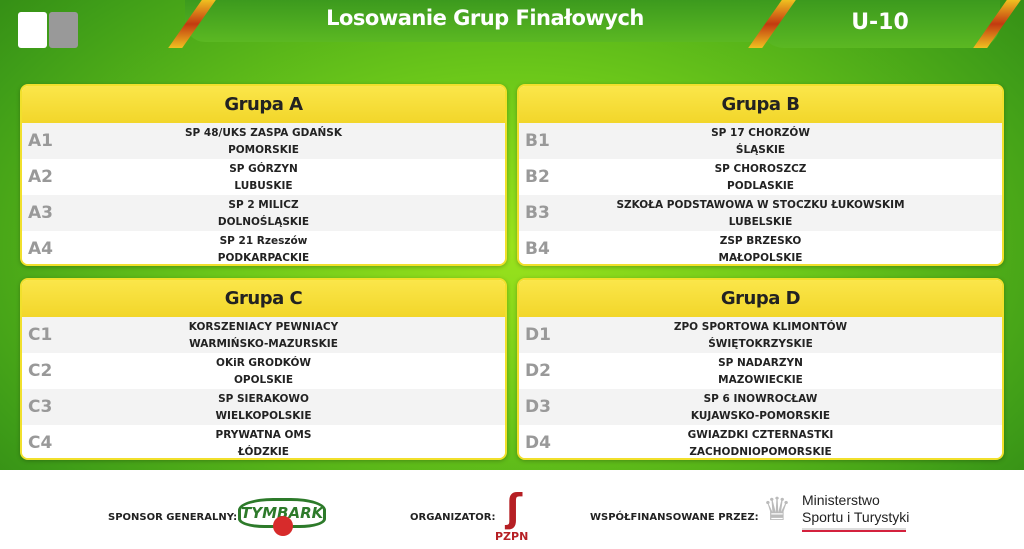 The width and height of the screenshot is (1024, 549). What do you see at coordinates (263, 141) in the screenshot?
I see `team-row: A1 SP 48/UKS ZASPA GDAŃSK POMORSKIE` at bounding box center [263, 141].